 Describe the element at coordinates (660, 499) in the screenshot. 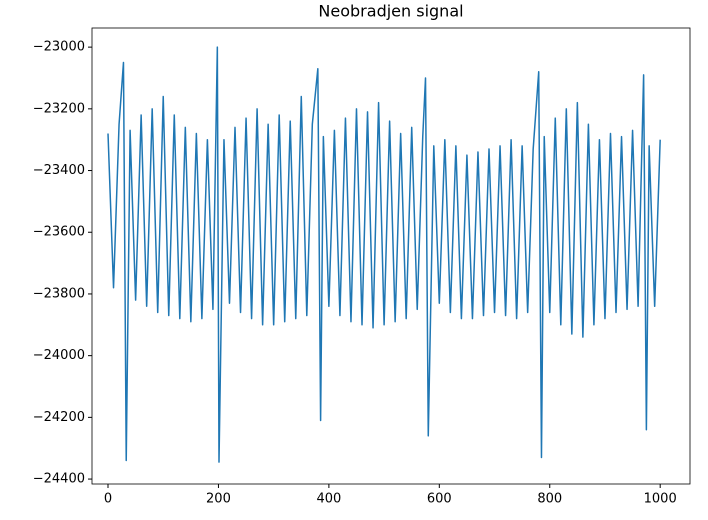

I see `x-tick-label: 1000` at that location.